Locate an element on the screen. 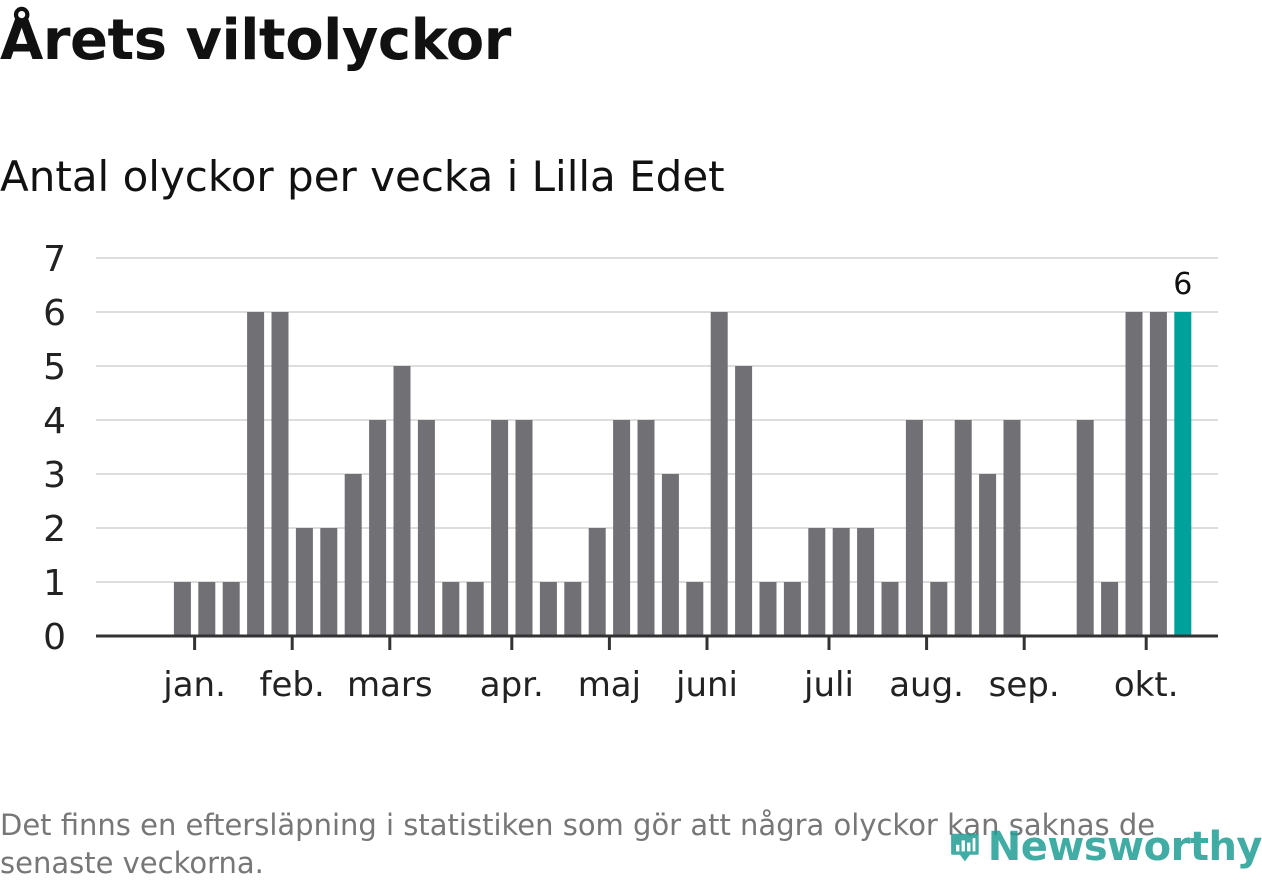  x-tick-label: sep. is located at coordinates (1024, 685).